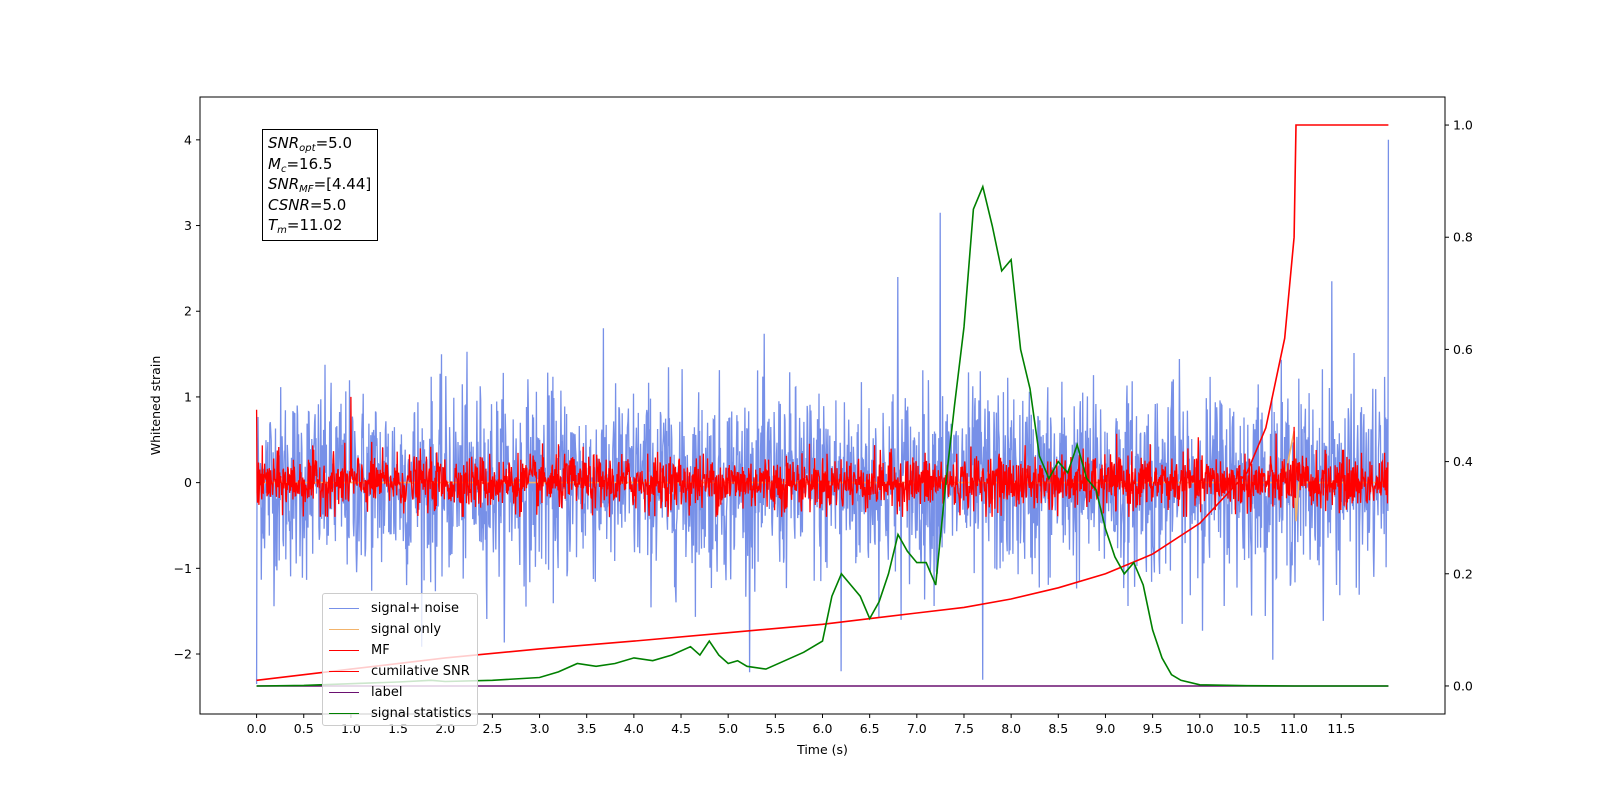 This screenshot has height=800, width=1600. I want to click on legend-item-mf: MF, so click(359, 650).